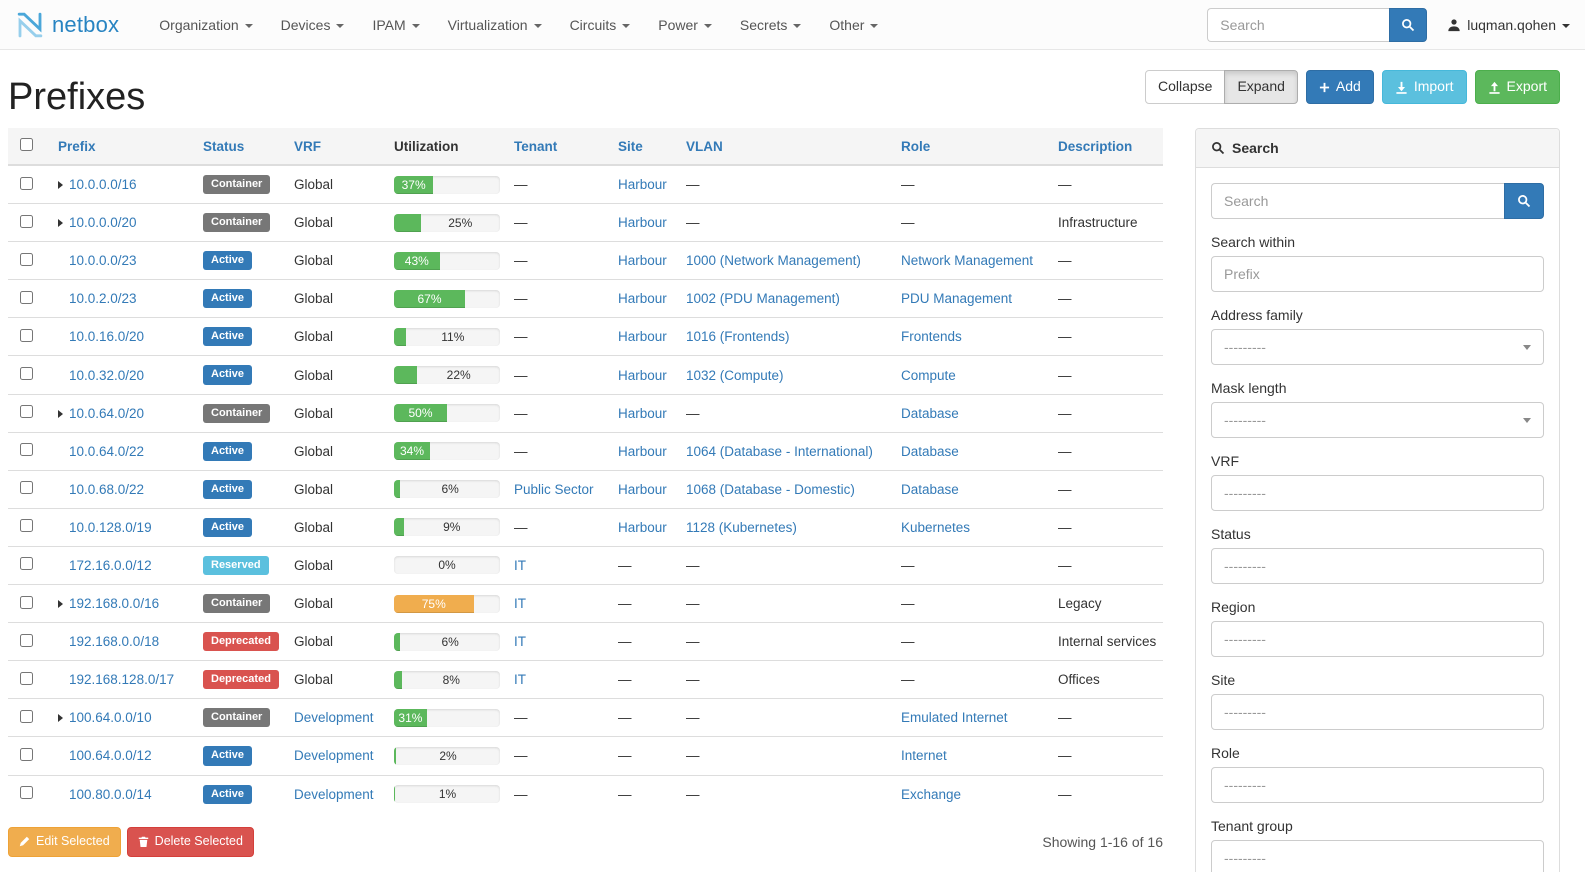 The height and width of the screenshot is (872, 1585). I want to click on prefix-link: 10.0.68.0/22, so click(107, 489).